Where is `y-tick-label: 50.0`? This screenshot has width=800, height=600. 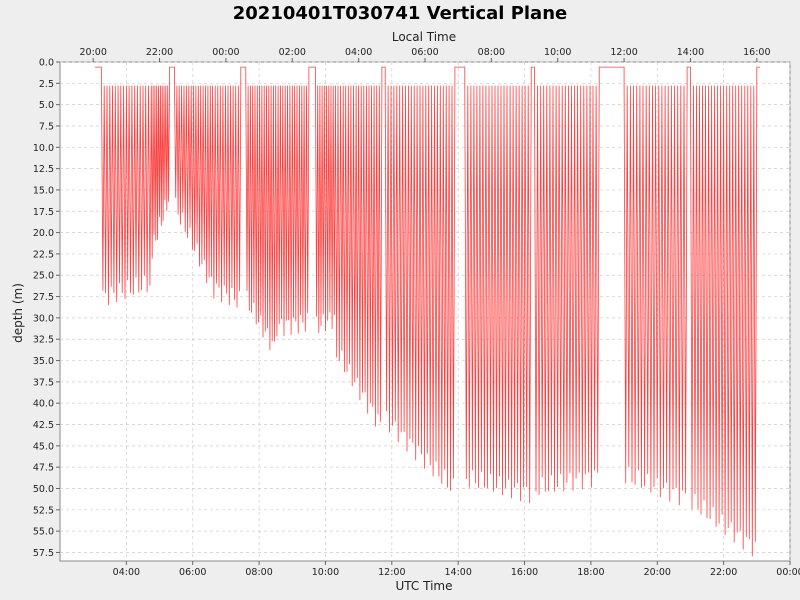
y-tick-label: 50.0 is located at coordinates (43, 489).